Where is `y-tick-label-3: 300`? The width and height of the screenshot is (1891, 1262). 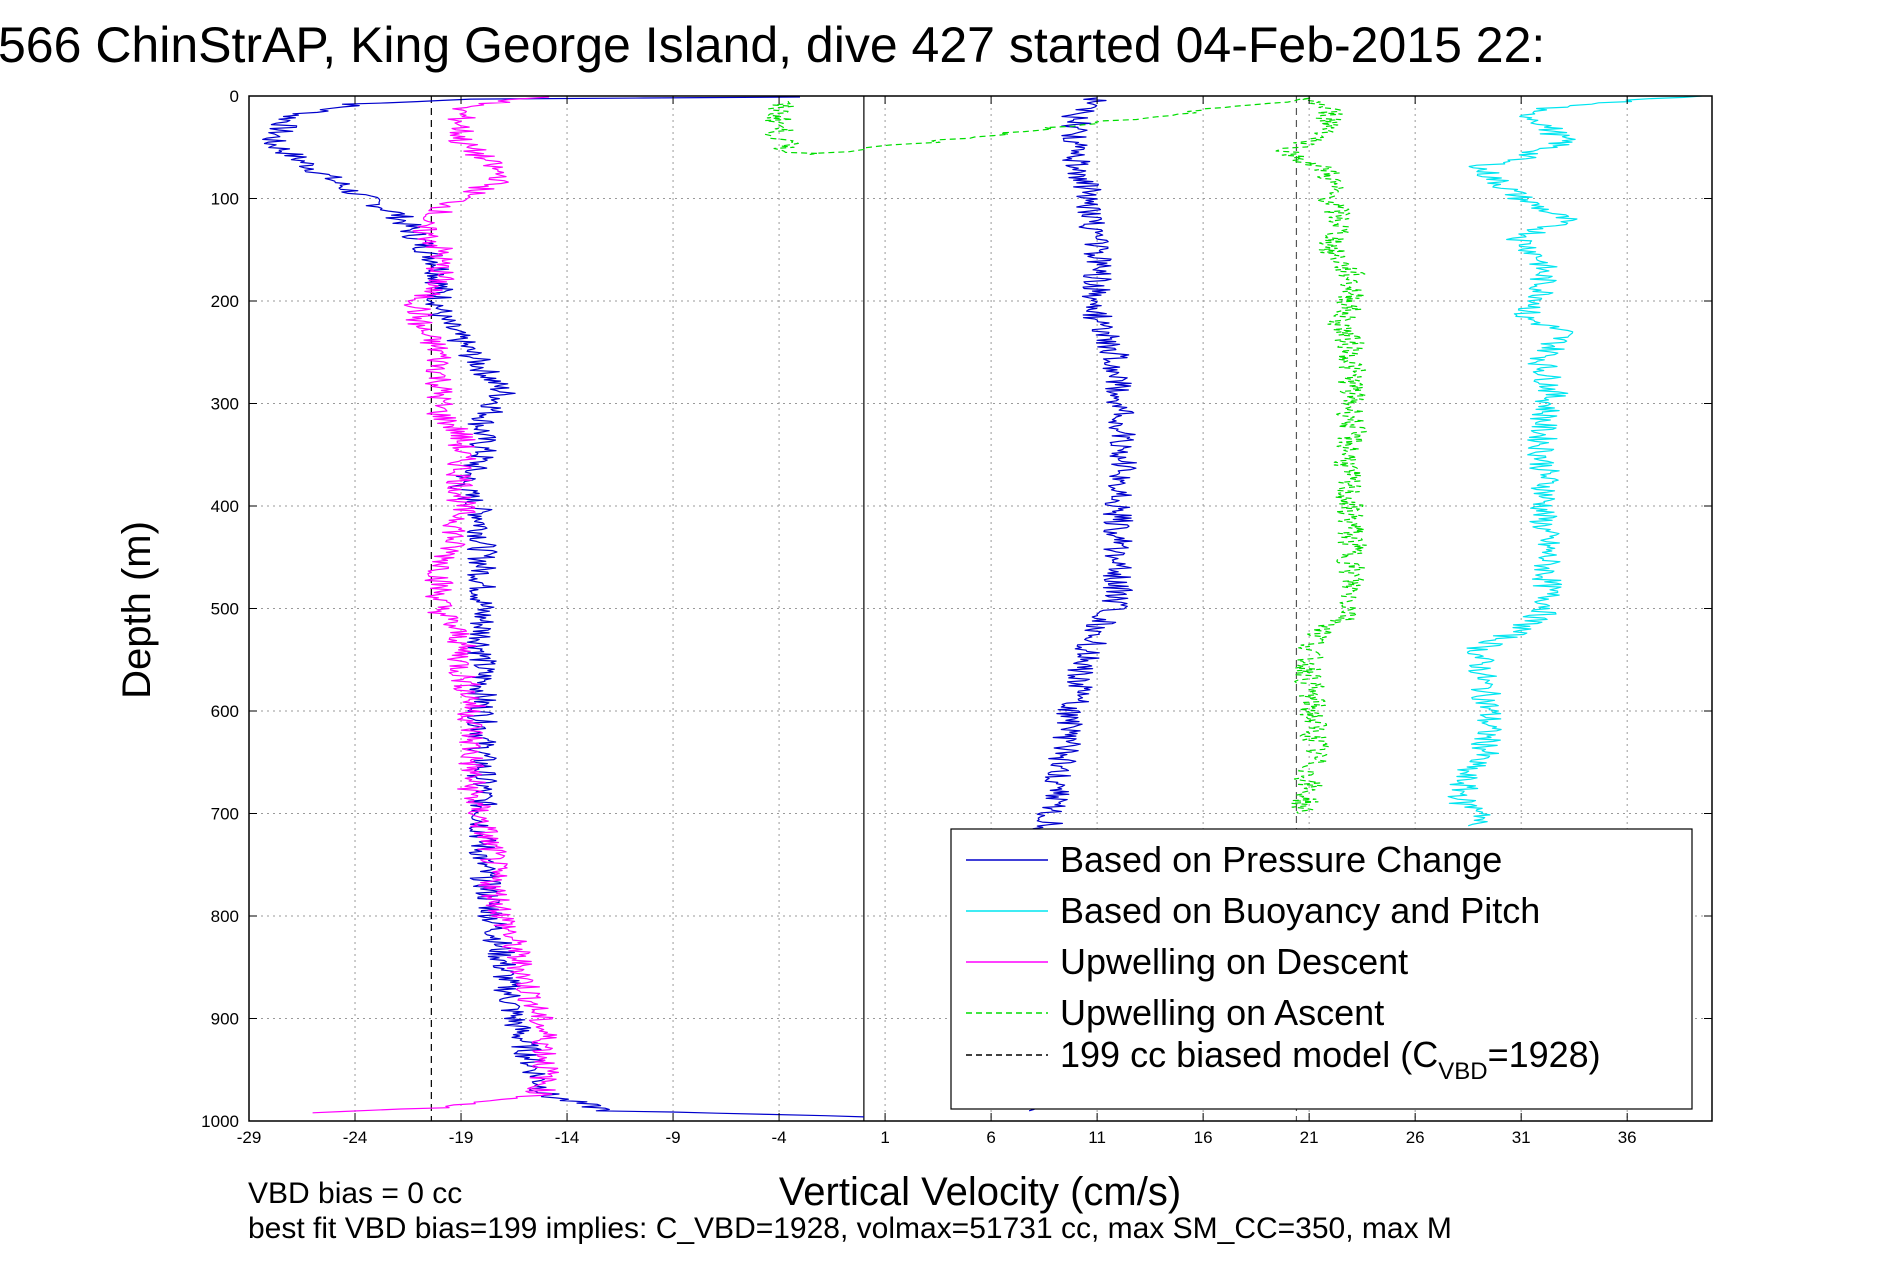 y-tick-label-3: 300 is located at coordinates (225, 404).